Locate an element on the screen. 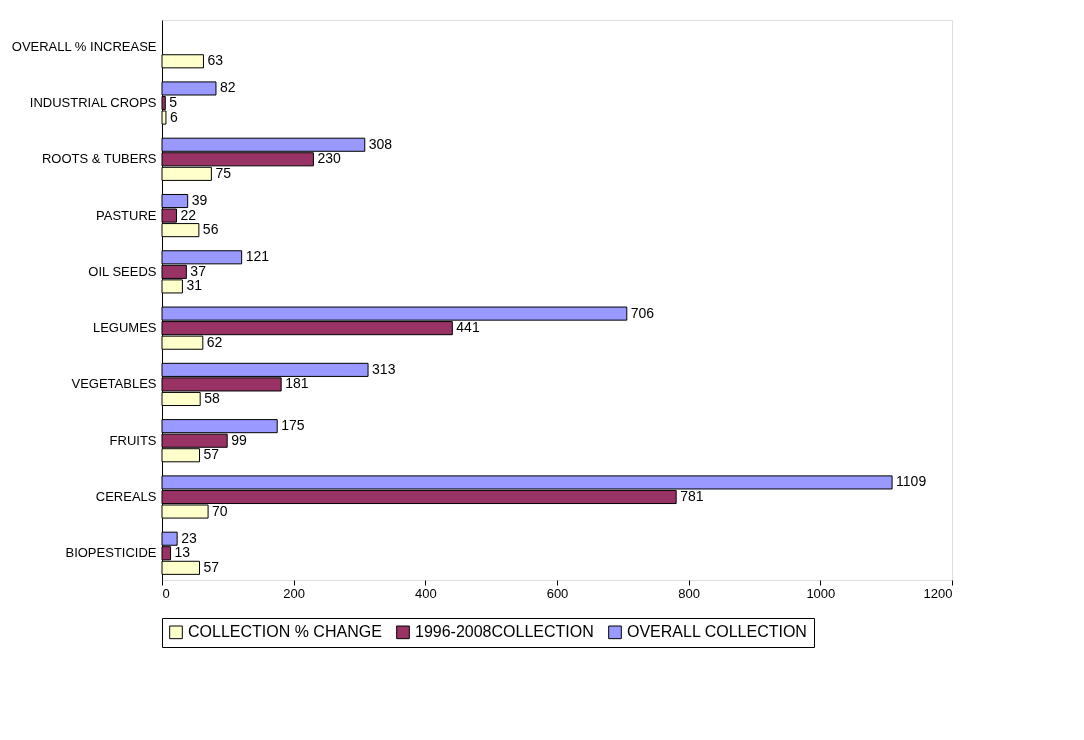  data-label: 781 is located at coordinates (692, 495).